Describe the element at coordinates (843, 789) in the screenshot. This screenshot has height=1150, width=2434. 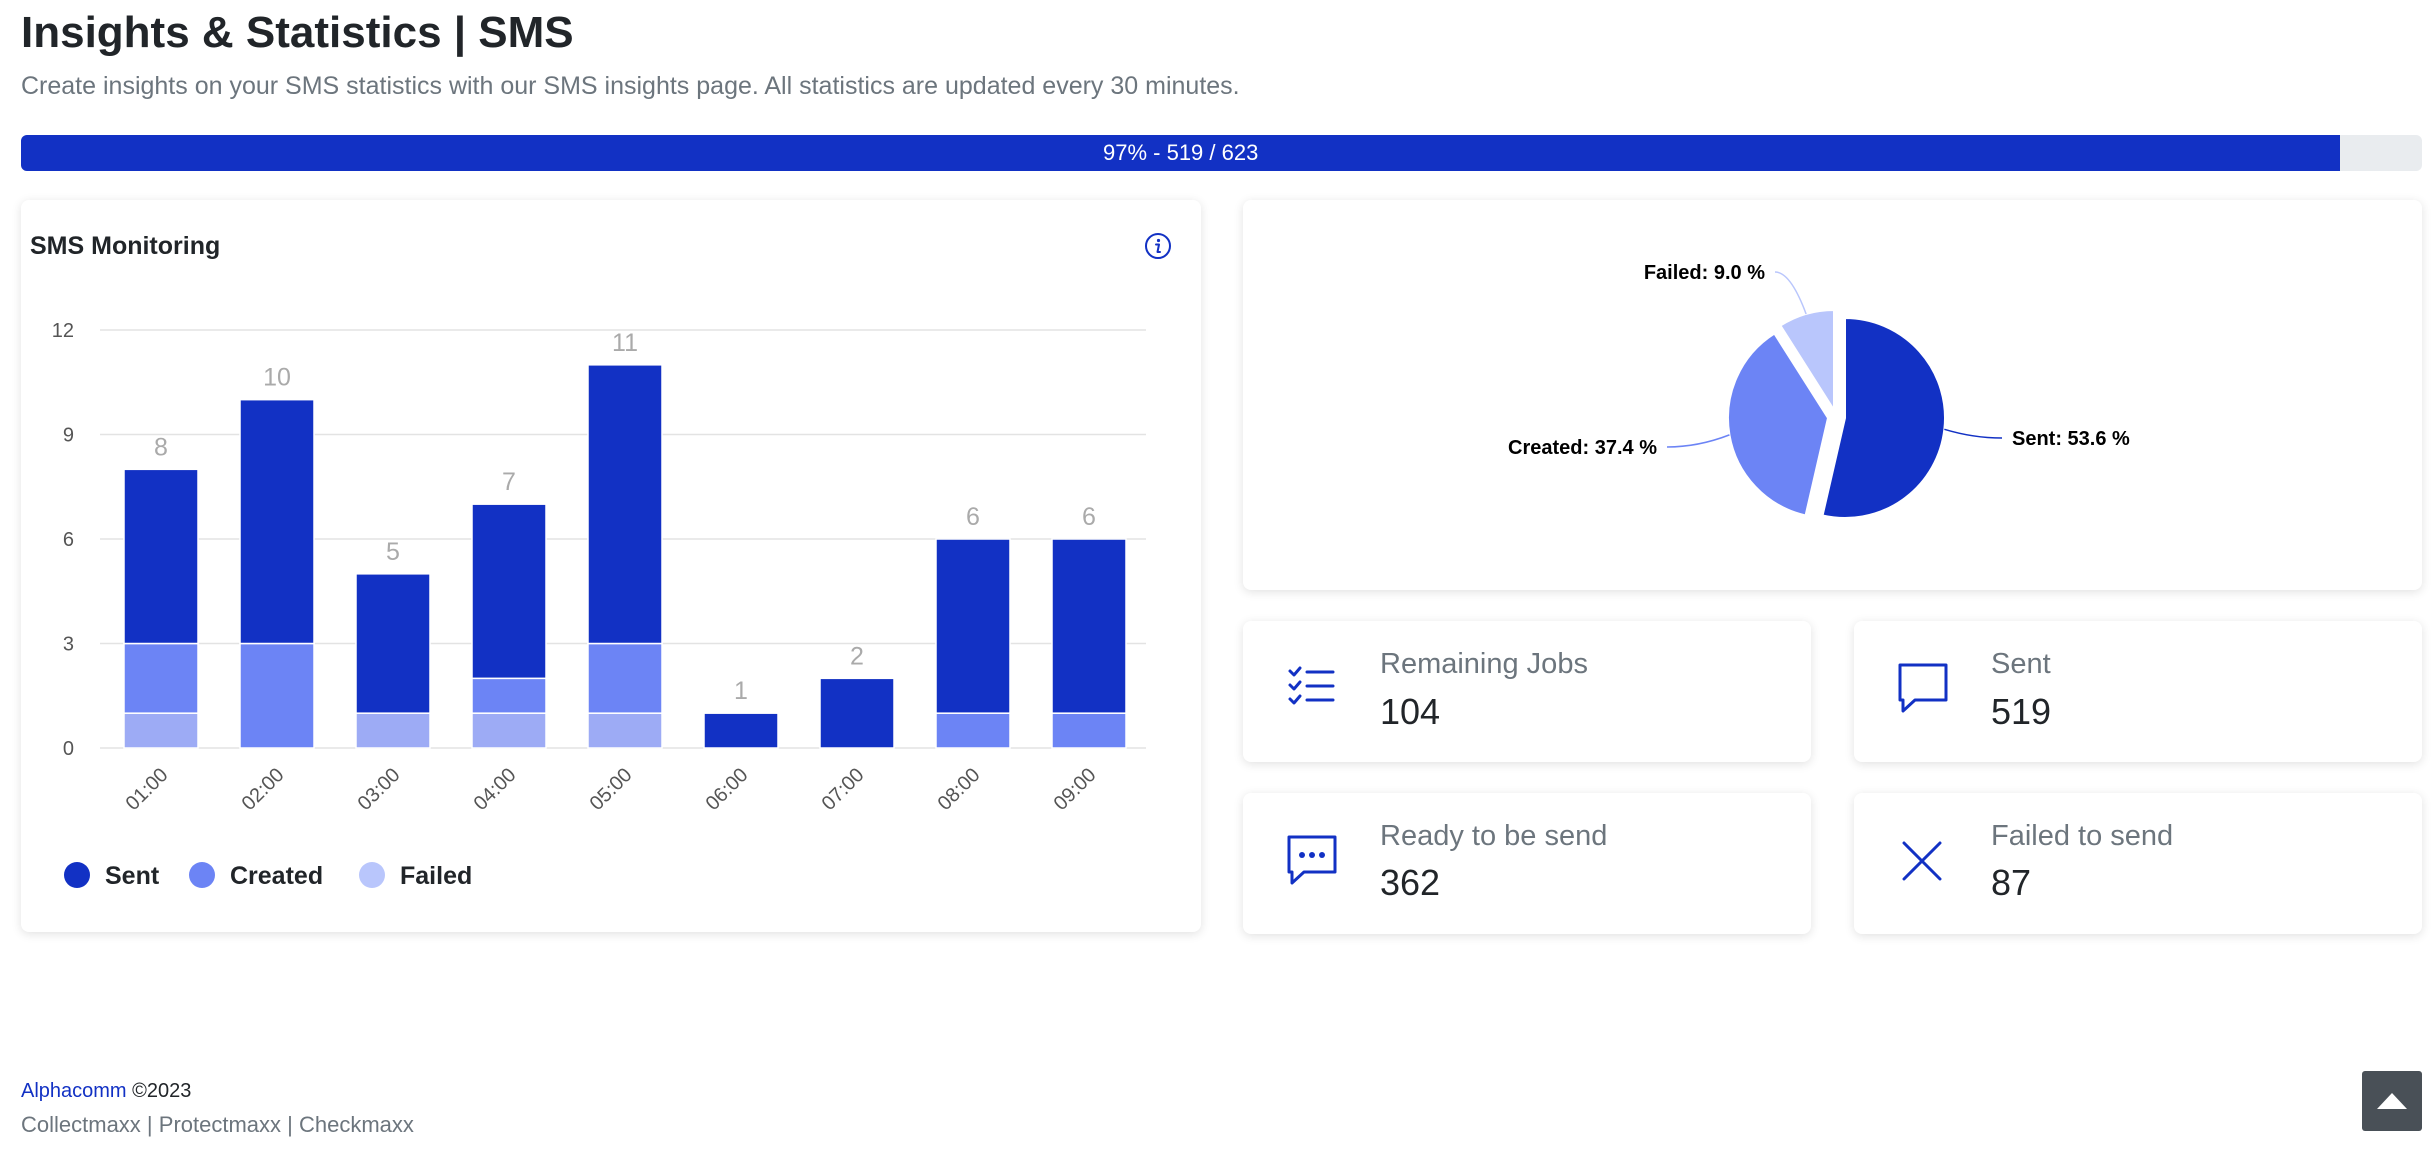
I see `x-tick-label: 07:00` at that location.